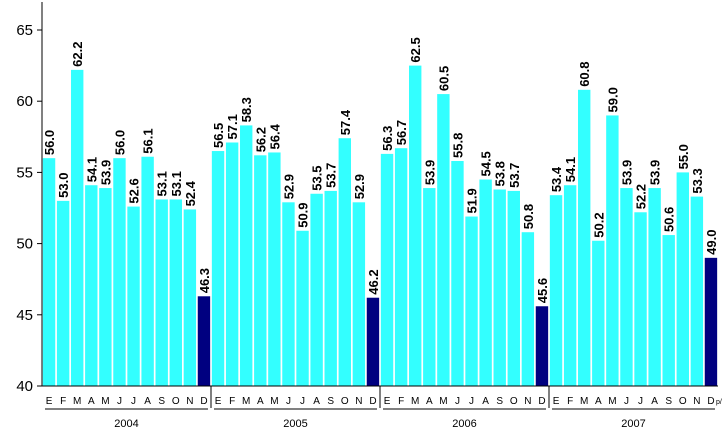 This screenshot has width=727, height=434. Describe the element at coordinates (556, 179) in the screenshot. I see `data-label: 53.4` at that location.